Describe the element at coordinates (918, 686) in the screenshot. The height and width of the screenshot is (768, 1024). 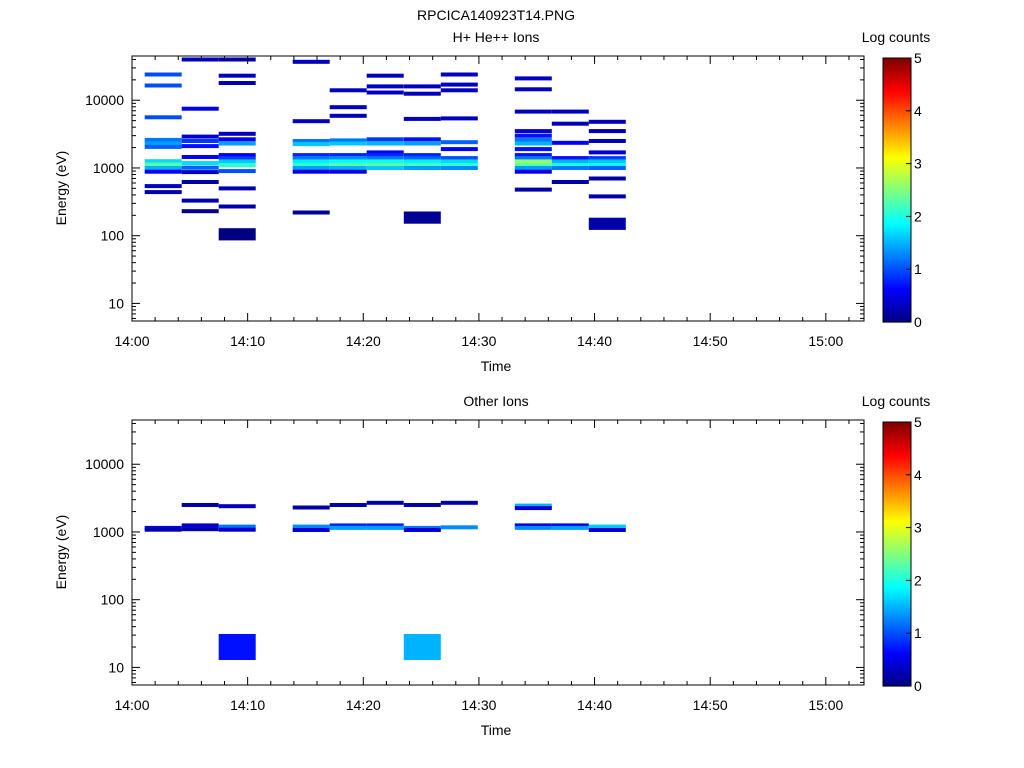
I see `colorbar-tick-label: 0` at that location.